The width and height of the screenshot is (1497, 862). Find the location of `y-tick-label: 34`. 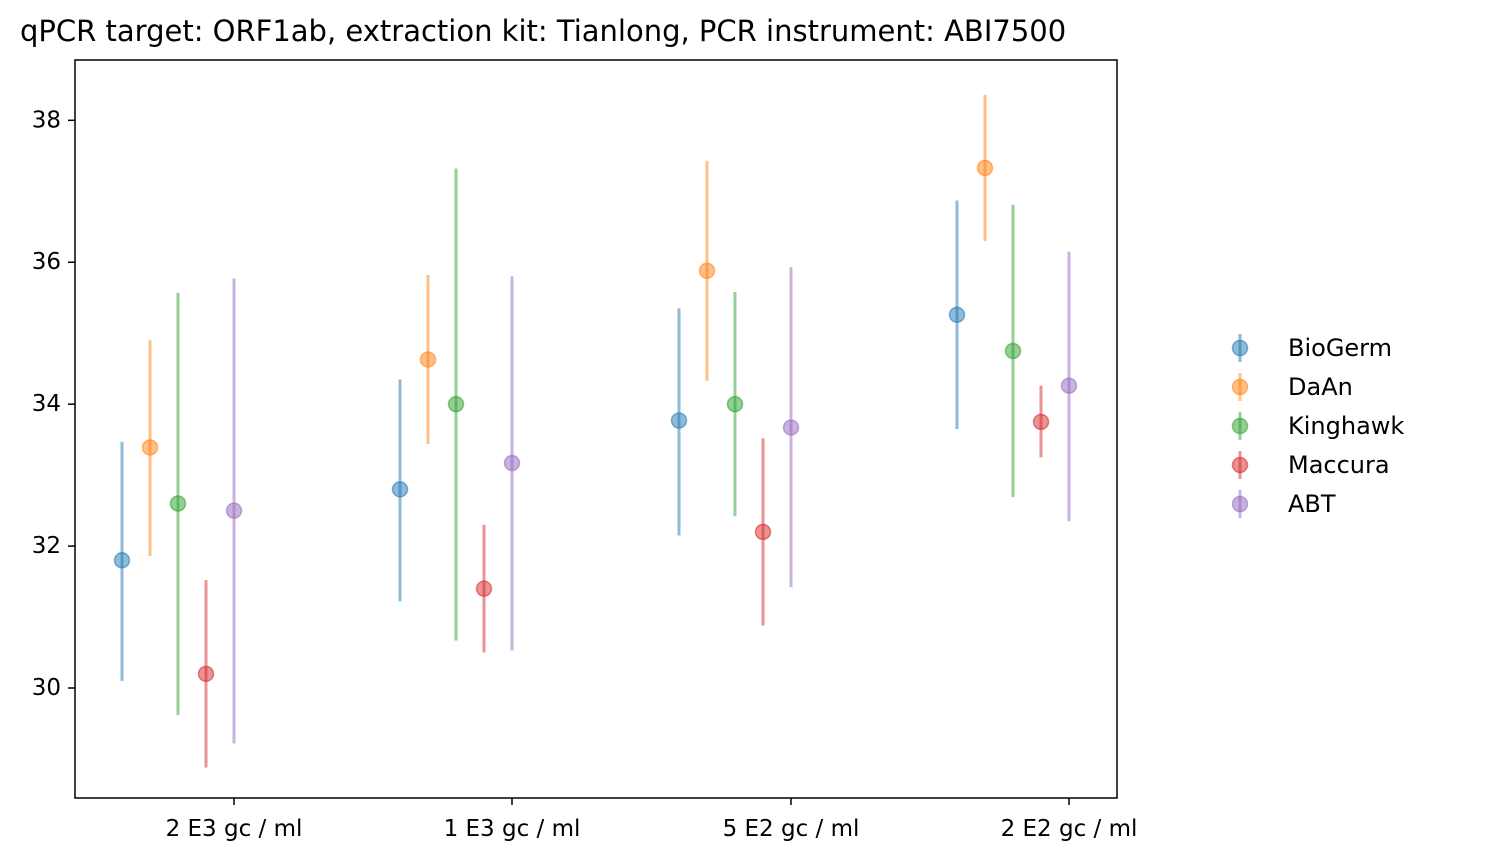

y-tick-label: 34 is located at coordinates (46, 404).